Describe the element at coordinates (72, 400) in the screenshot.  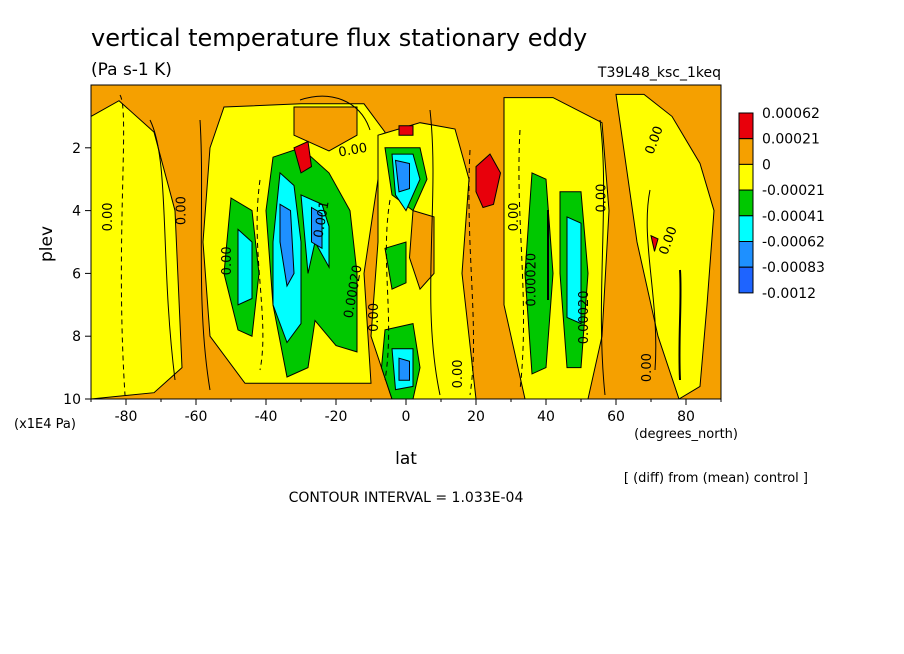
I see `y-tick-label: 10` at that location.